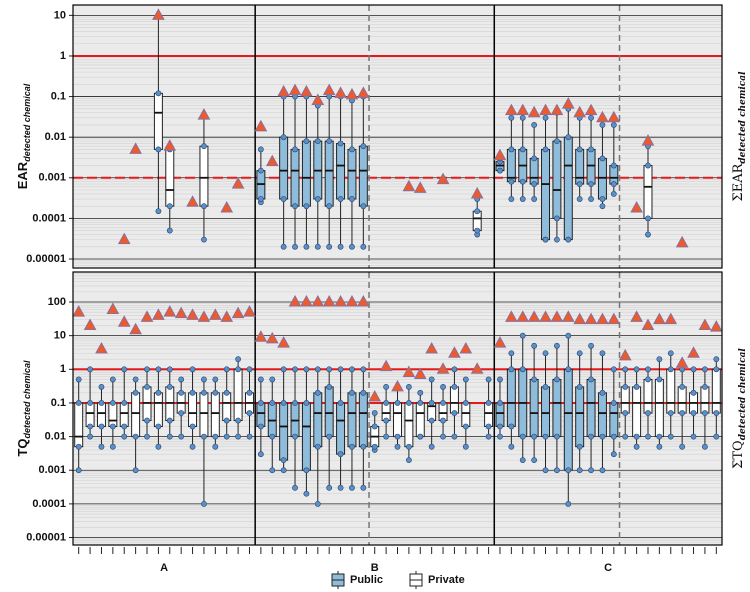 The width and height of the screenshot is (750, 592). What do you see at coordinates (60, 336) in the screenshot?
I see `y-tick-label: 10` at bounding box center [60, 336].